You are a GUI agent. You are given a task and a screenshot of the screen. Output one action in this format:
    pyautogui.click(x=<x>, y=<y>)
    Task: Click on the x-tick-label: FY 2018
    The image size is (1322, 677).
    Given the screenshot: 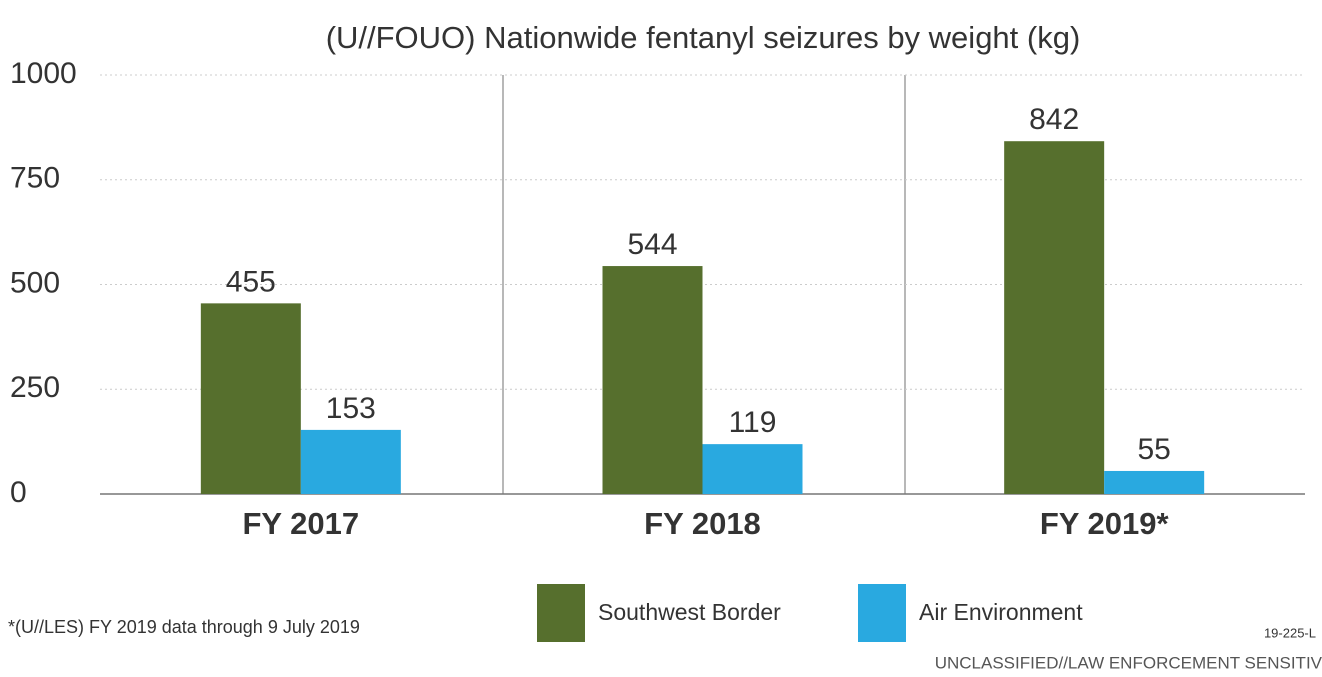 What is the action you would take?
    pyautogui.click(x=702, y=523)
    